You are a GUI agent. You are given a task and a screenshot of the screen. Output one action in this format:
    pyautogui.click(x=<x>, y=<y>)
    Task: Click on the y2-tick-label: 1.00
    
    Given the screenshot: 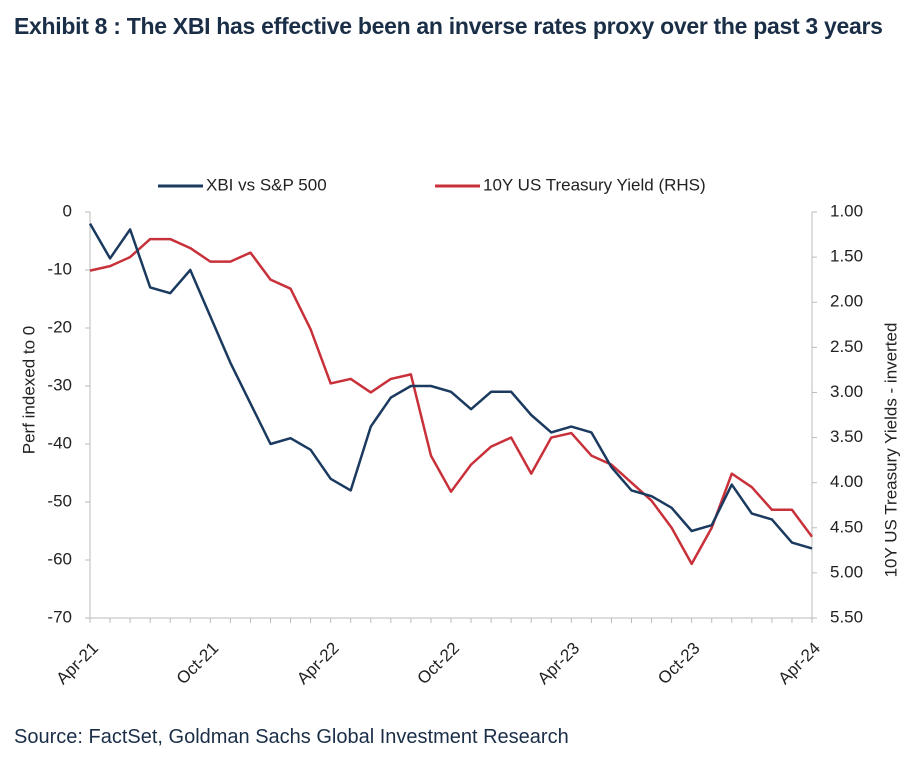 What is the action you would take?
    pyautogui.click(x=846, y=210)
    